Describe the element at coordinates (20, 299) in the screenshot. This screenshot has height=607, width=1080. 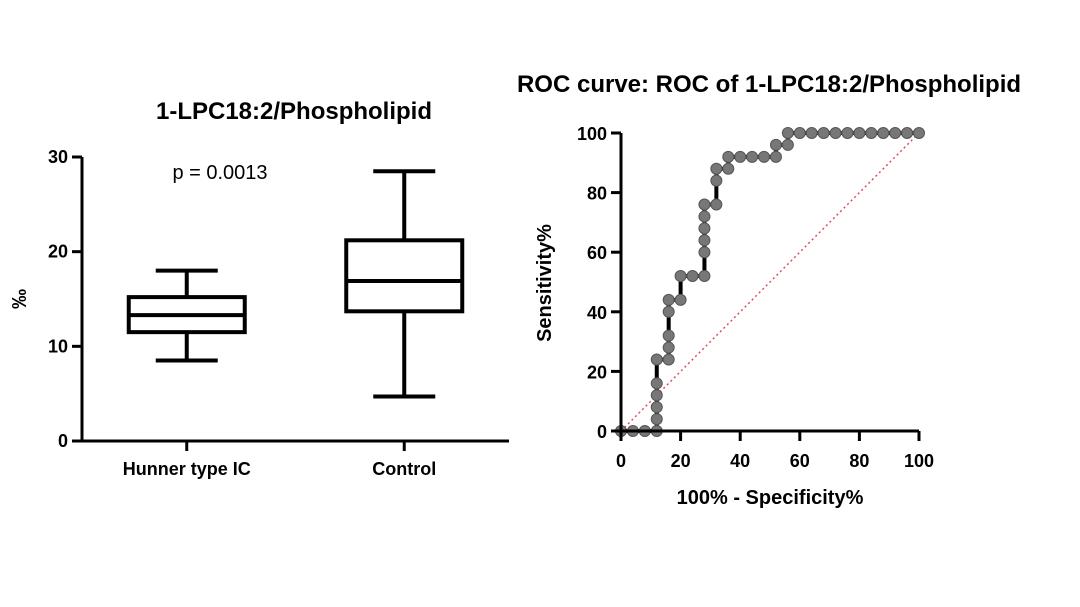
I see `boxplot-y-axis-label: ‰` at that location.